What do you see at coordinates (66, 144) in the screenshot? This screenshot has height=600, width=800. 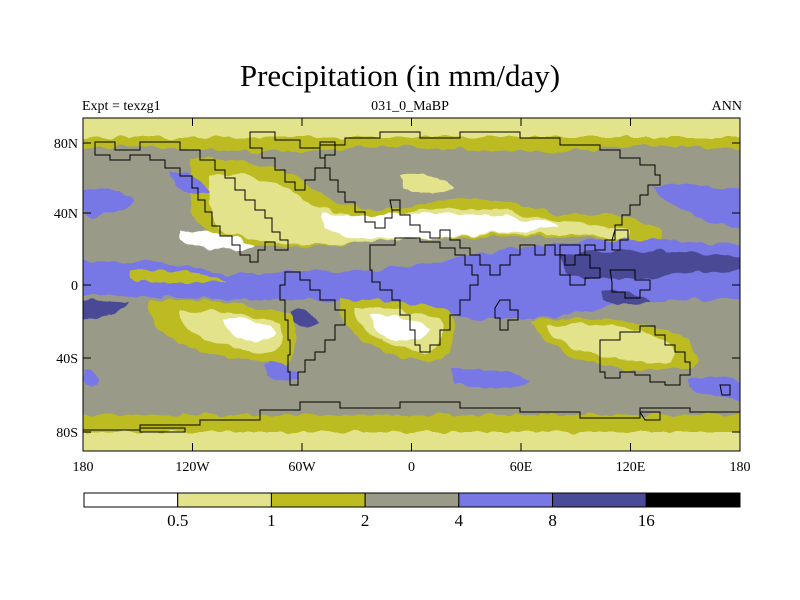 I see `lat-tick-label: 80N` at bounding box center [66, 144].